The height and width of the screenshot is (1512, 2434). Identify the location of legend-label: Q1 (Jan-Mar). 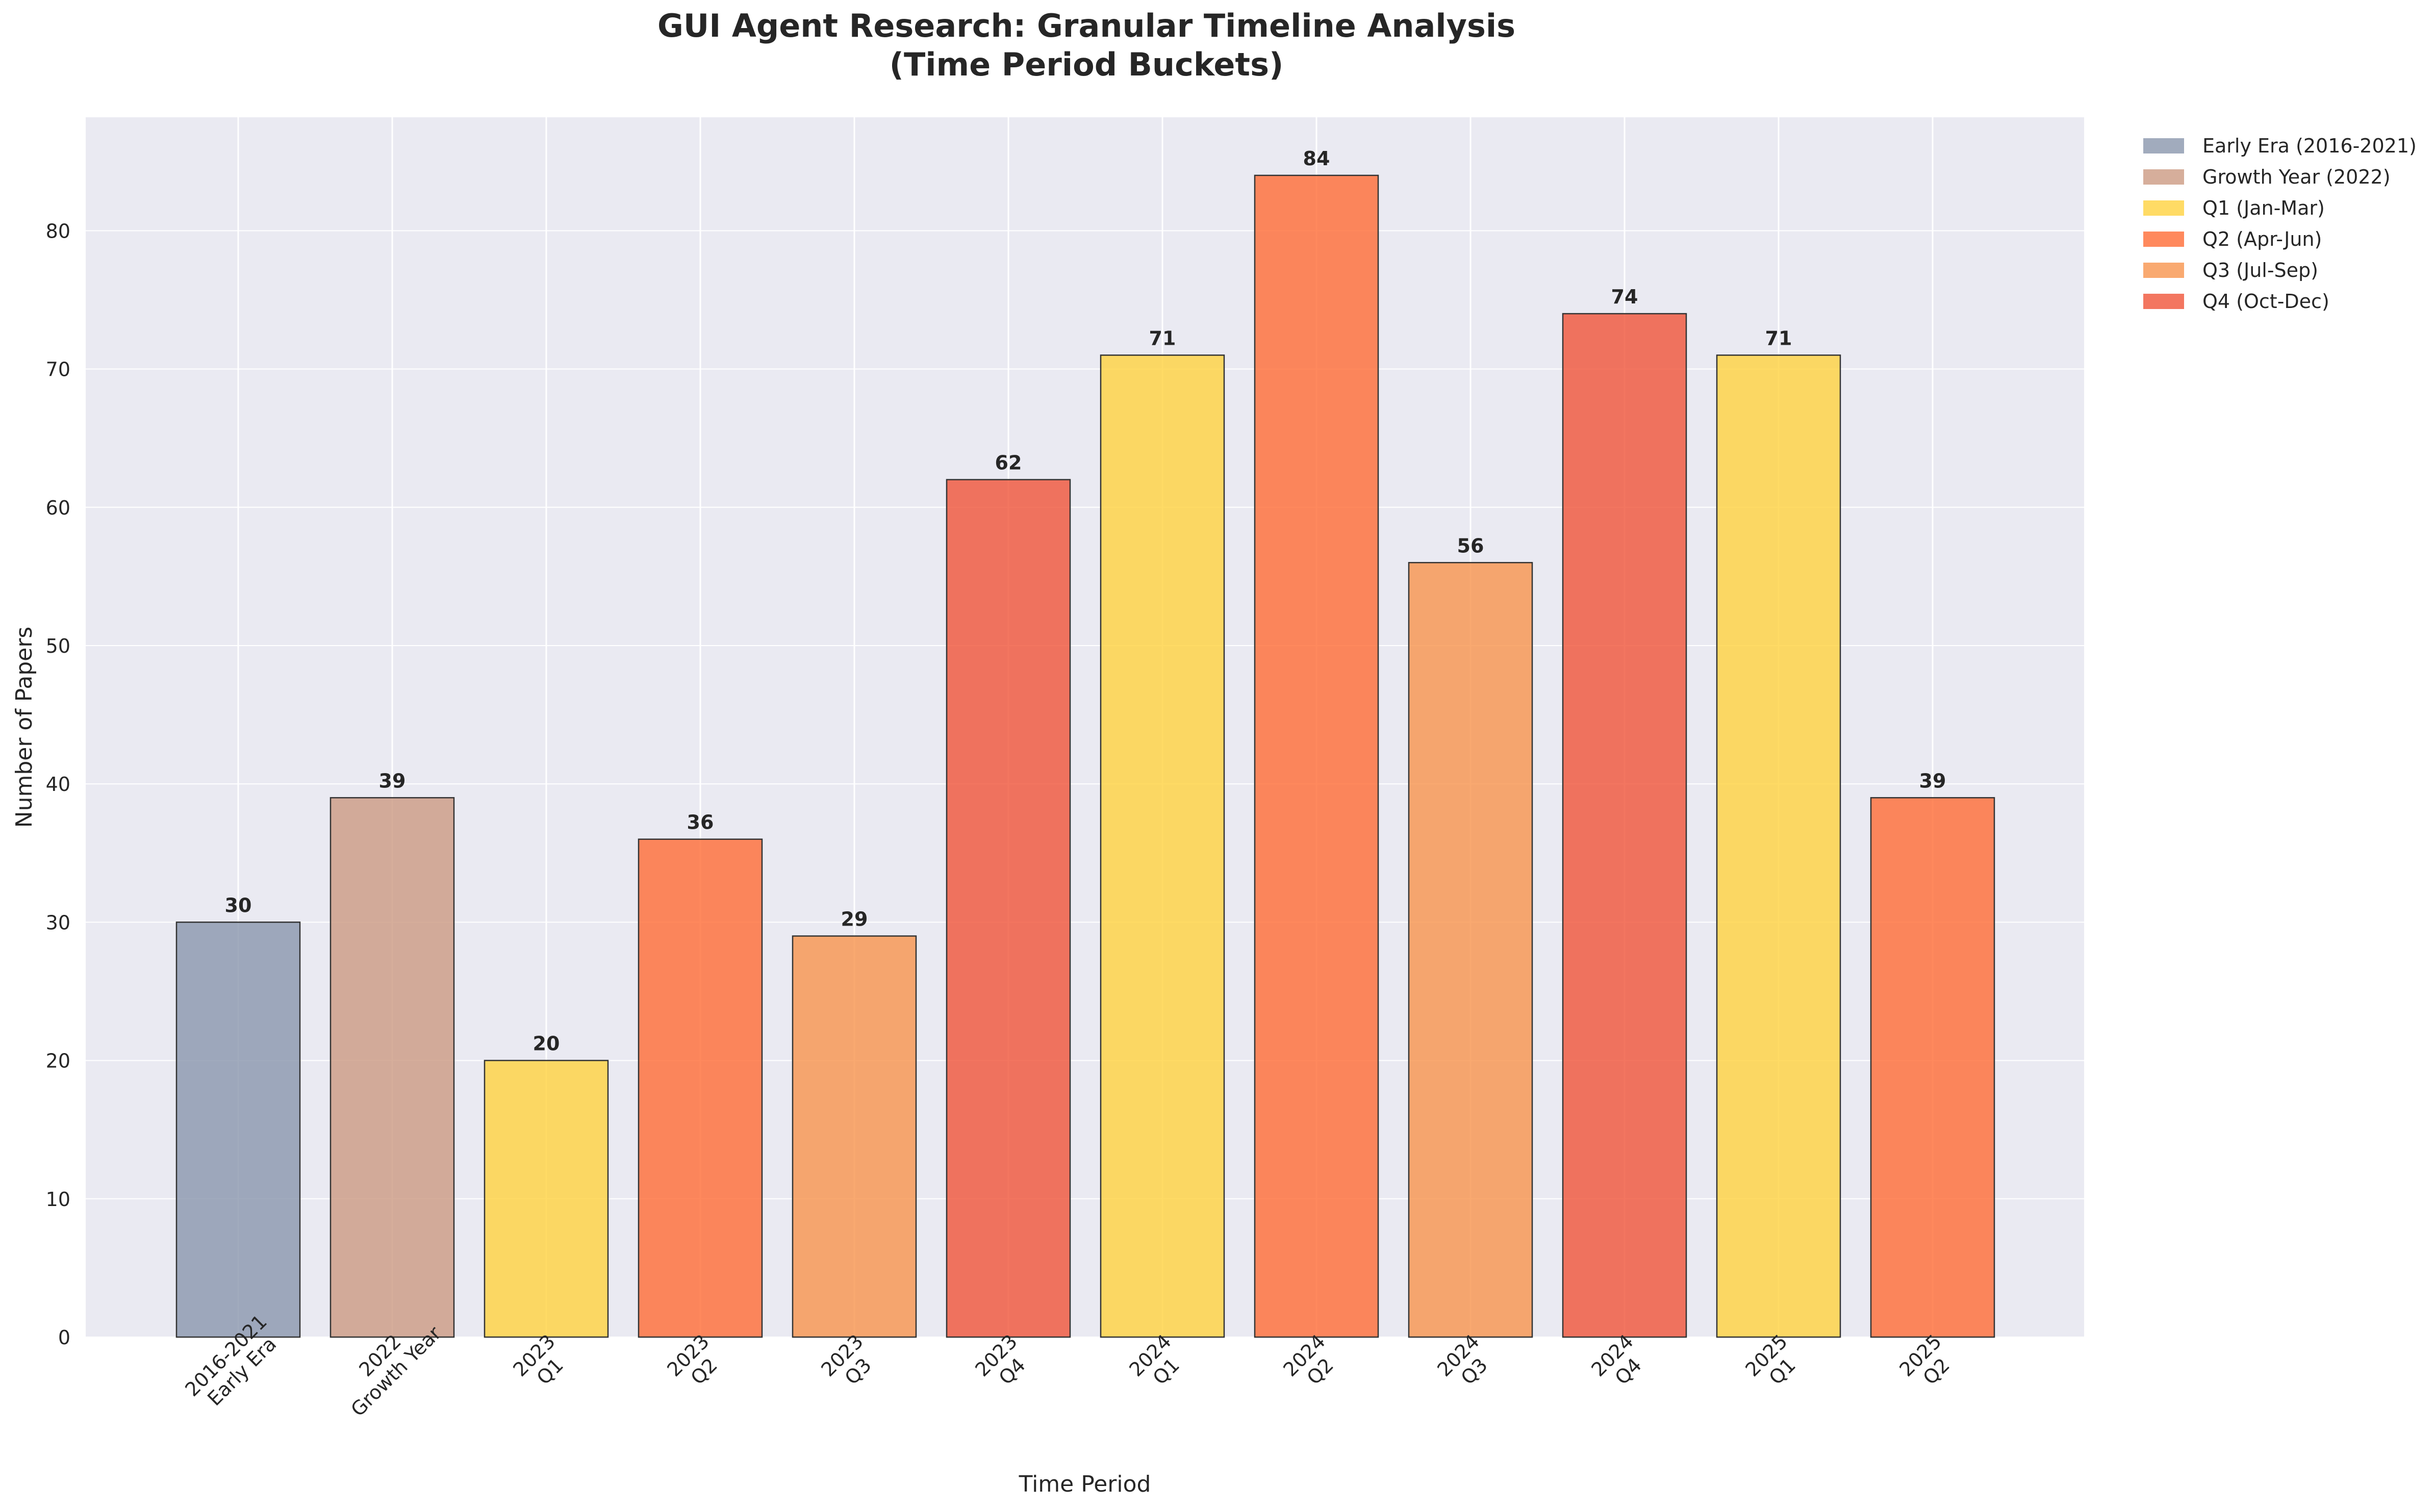
(2263, 208).